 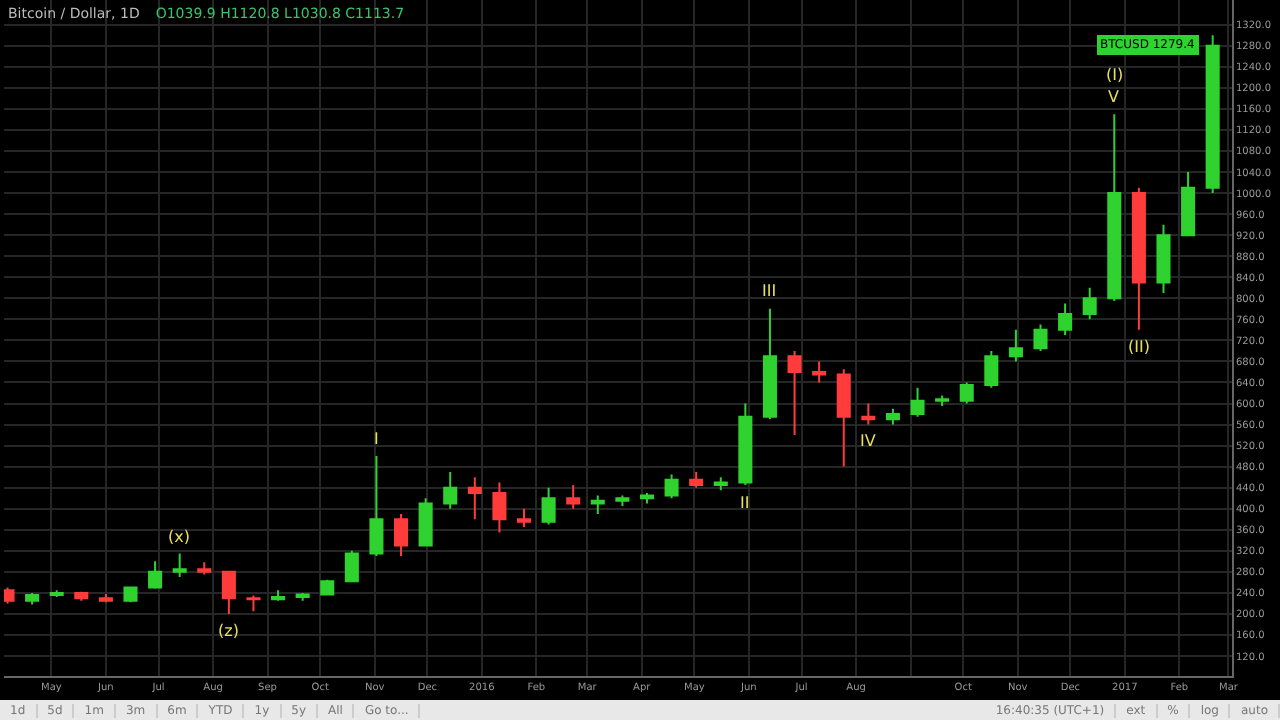 What do you see at coordinates (376, 439) in the screenshot?
I see `annotation: I` at bounding box center [376, 439].